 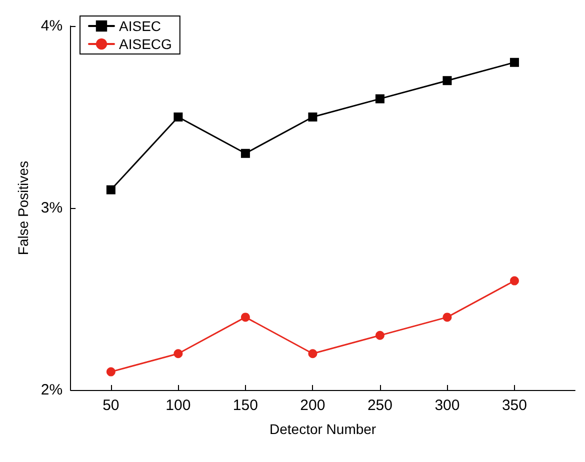 What do you see at coordinates (322, 429) in the screenshot?
I see `x-axis-title: Detector Number` at bounding box center [322, 429].